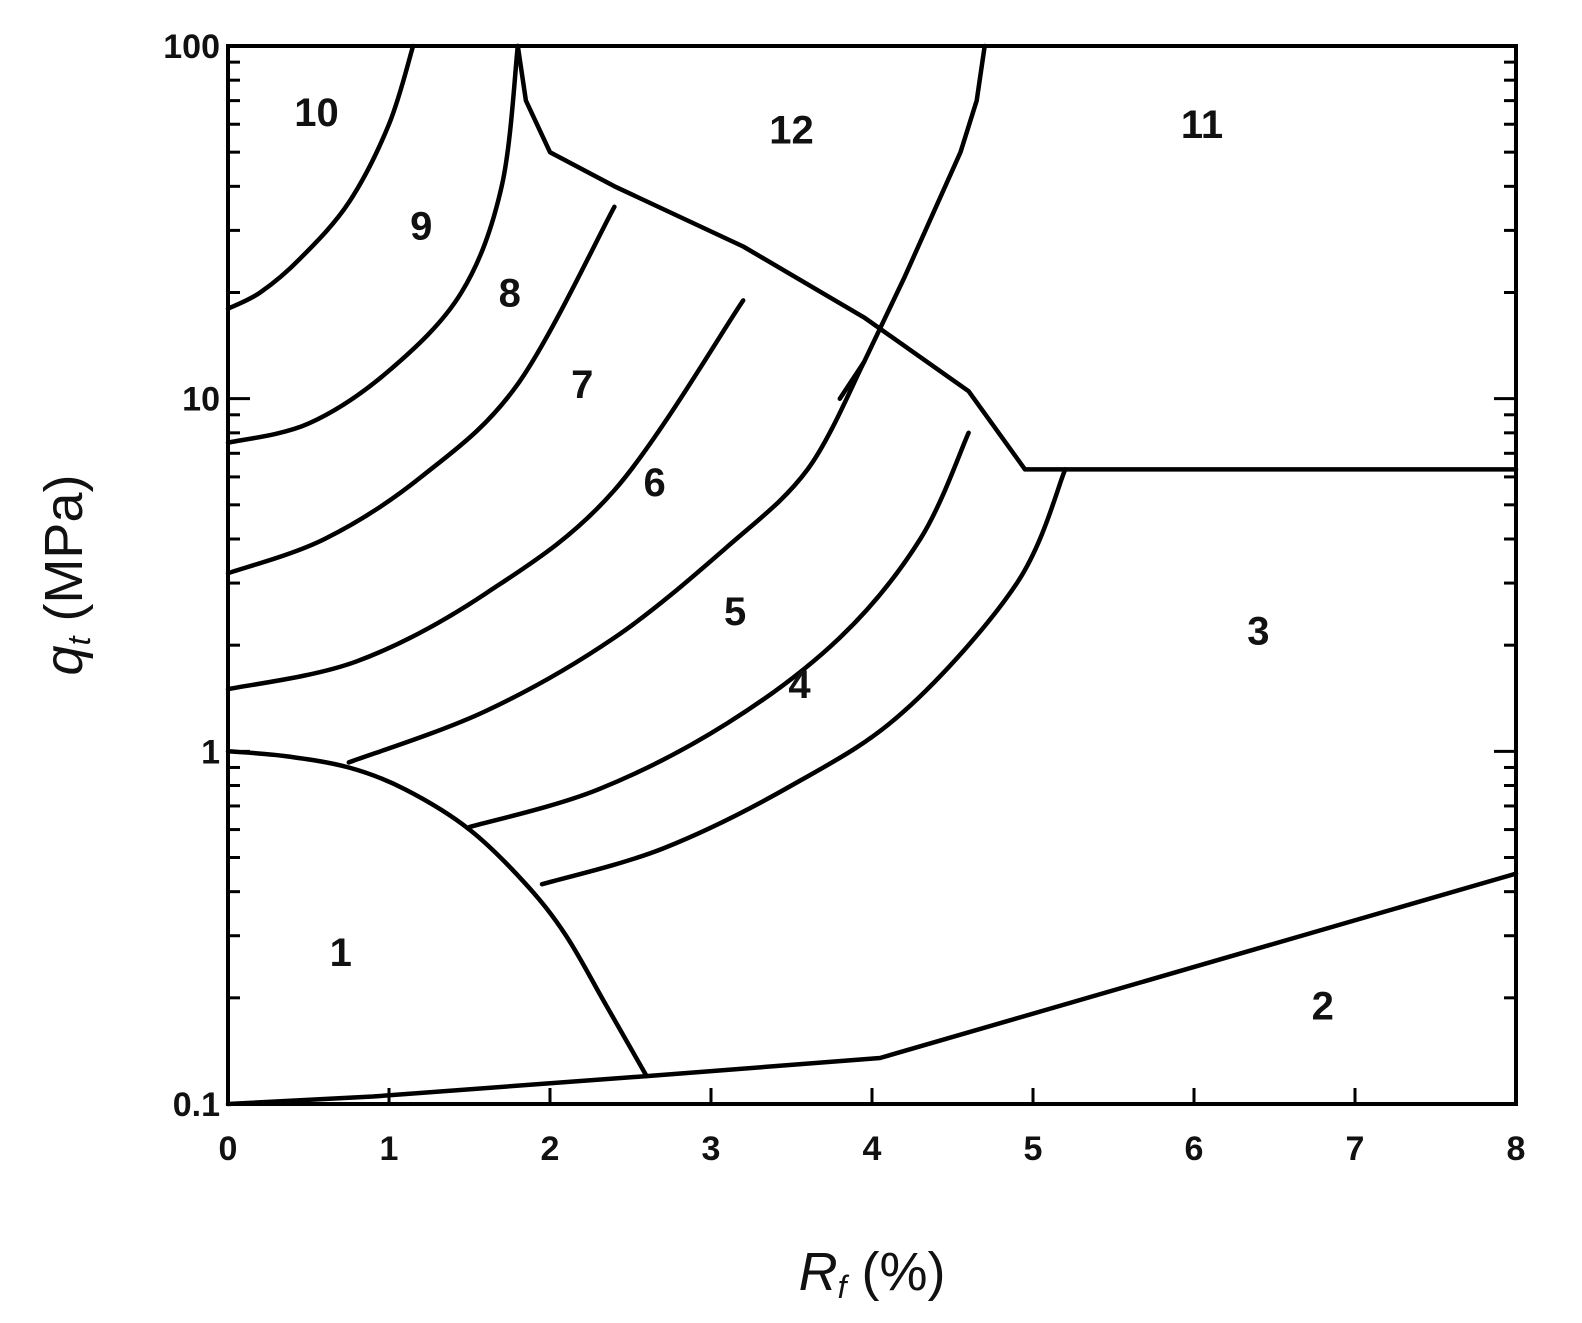 This screenshot has width=1582, height=1323. Describe the element at coordinates (201, 400) in the screenshot. I see `y-tick-label: 10` at that location.